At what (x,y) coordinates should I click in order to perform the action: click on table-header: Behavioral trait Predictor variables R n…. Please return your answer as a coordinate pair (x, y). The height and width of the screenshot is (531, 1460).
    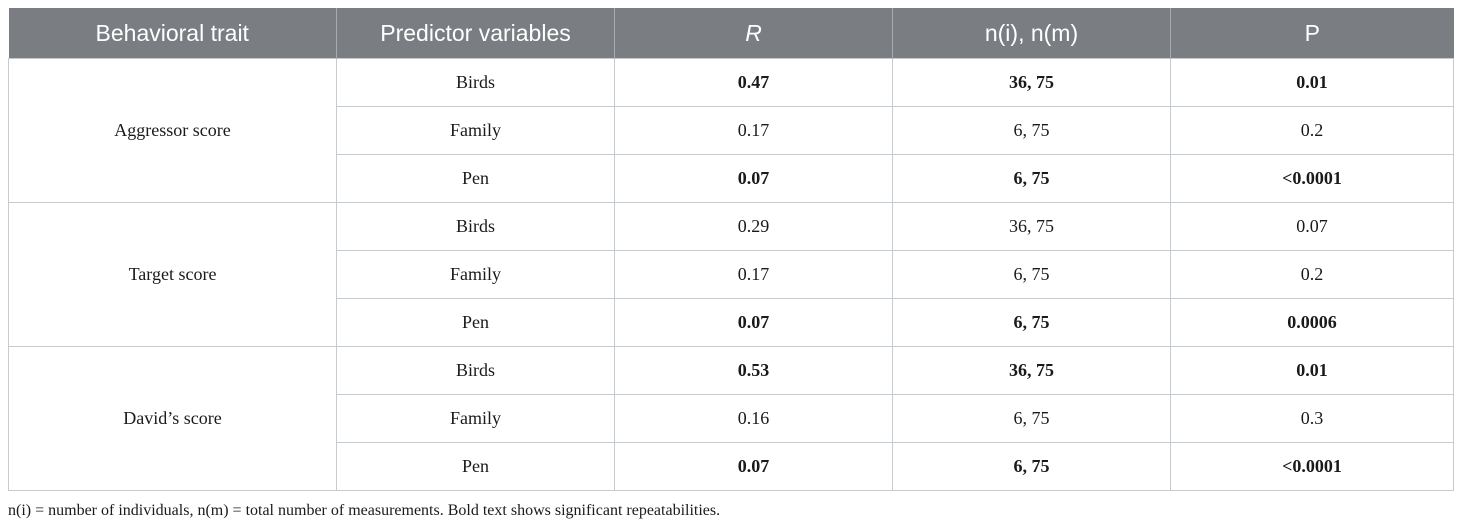
    Looking at the image, I should click on (731, 33).